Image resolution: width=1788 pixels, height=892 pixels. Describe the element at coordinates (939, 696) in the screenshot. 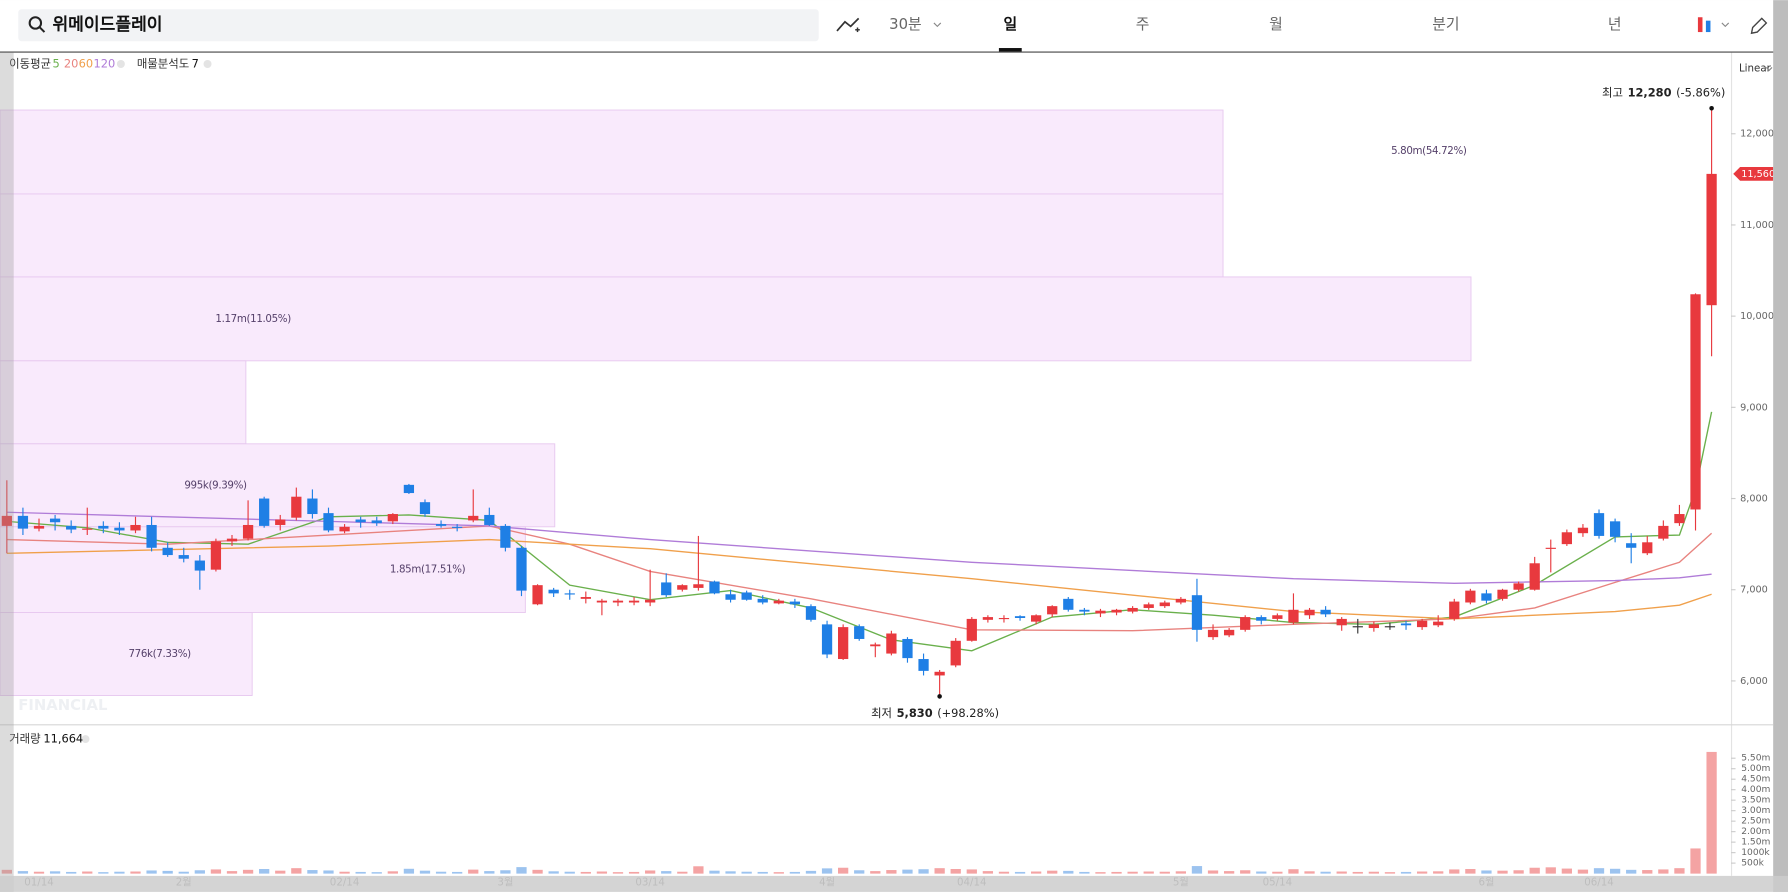

I see `min-marker` at that location.